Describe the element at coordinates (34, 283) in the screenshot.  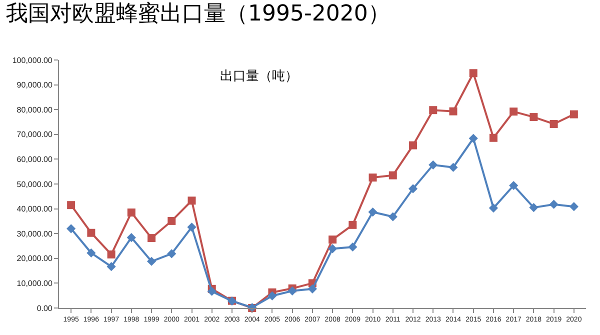
I see `y-tick-label: 10,000.00` at that location.